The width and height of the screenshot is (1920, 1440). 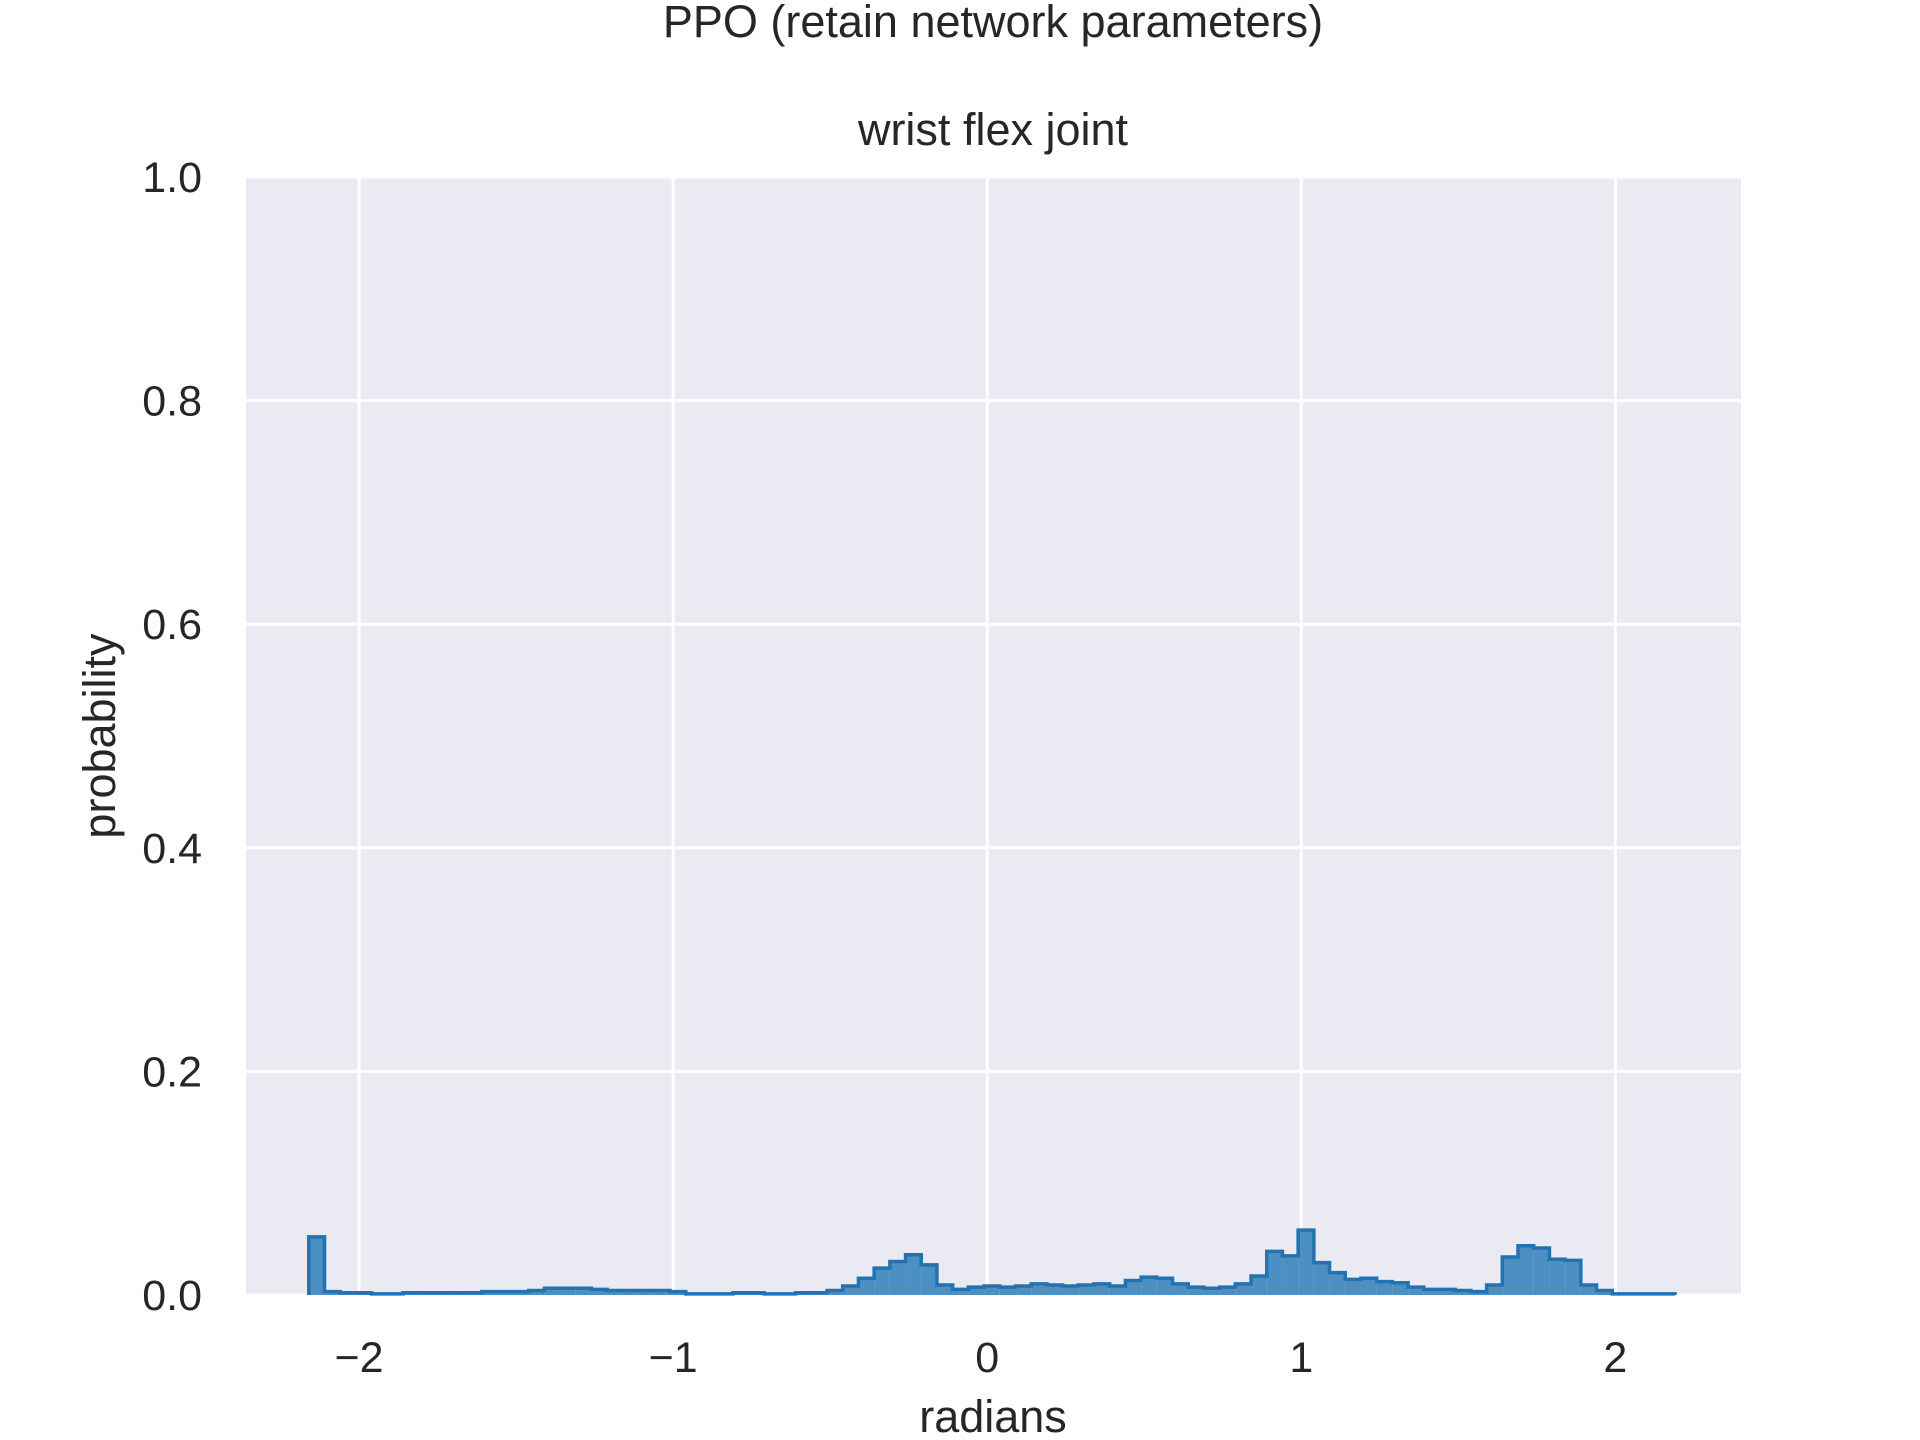 What do you see at coordinates (172, 625) in the screenshot?
I see `y-tick-label-3: 0.6` at bounding box center [172, 625].